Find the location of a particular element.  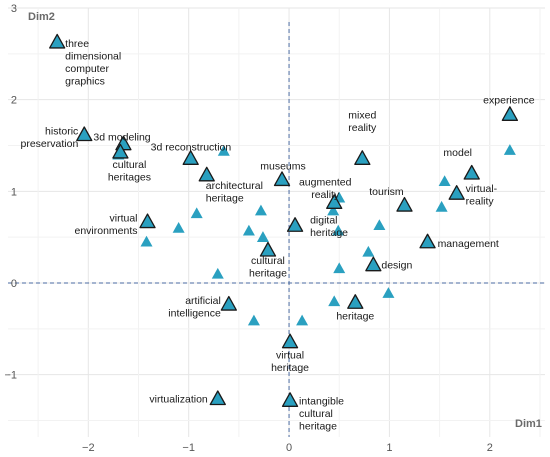

point-label: augmented reality is located at coordinates (325, 188).